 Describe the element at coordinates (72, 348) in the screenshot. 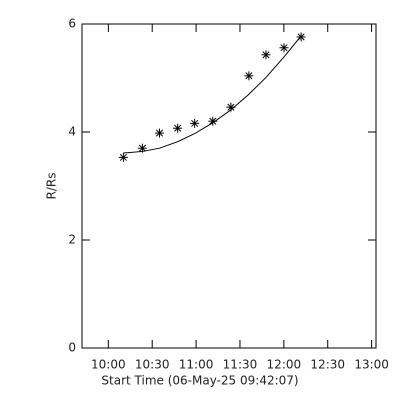

I see `y-tick-label: 0` at that location.